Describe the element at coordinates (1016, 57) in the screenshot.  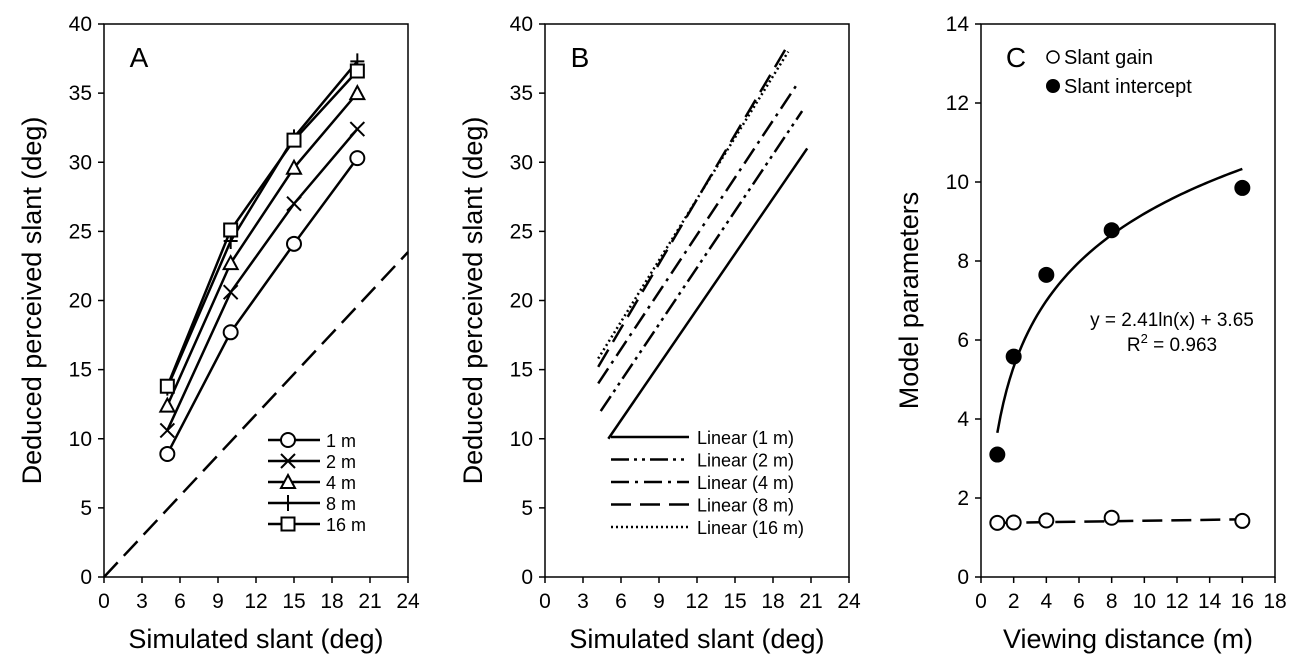
I see `panel-letter: C` at that location.